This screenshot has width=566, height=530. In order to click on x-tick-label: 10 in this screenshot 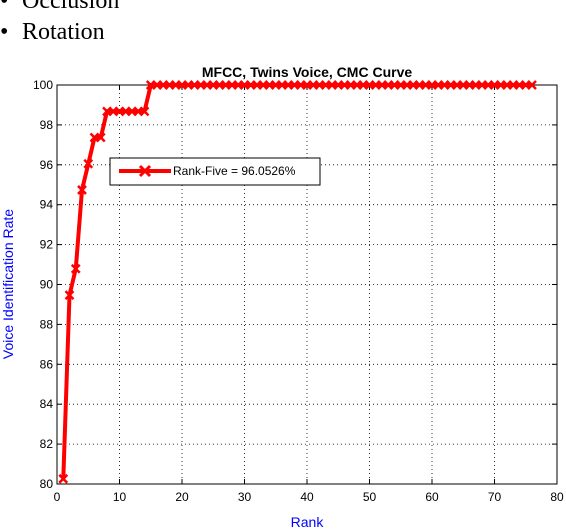, I will do `click(120, 497)`.